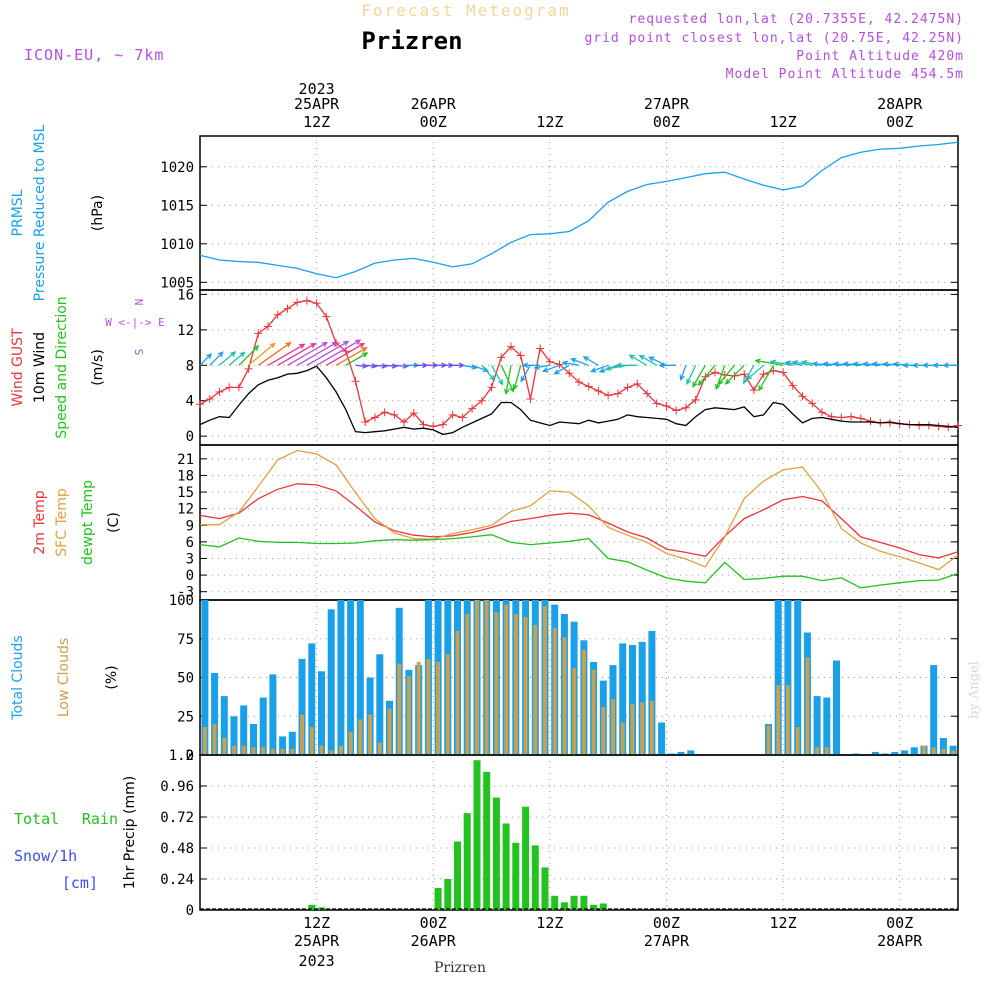 The width and height of the screenshot is (1000, 1000). I want to click on bottom-time-label: 27APR, so click(667, 941).